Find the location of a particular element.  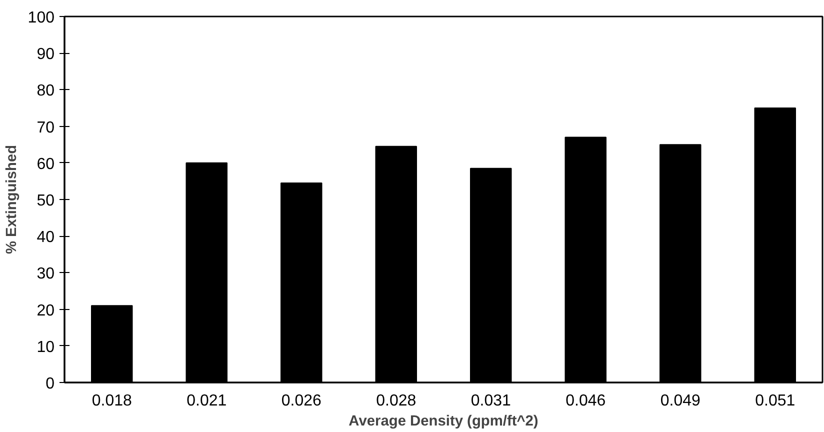

x-tick-label: 0.051 is located at coordinates (775, 401).